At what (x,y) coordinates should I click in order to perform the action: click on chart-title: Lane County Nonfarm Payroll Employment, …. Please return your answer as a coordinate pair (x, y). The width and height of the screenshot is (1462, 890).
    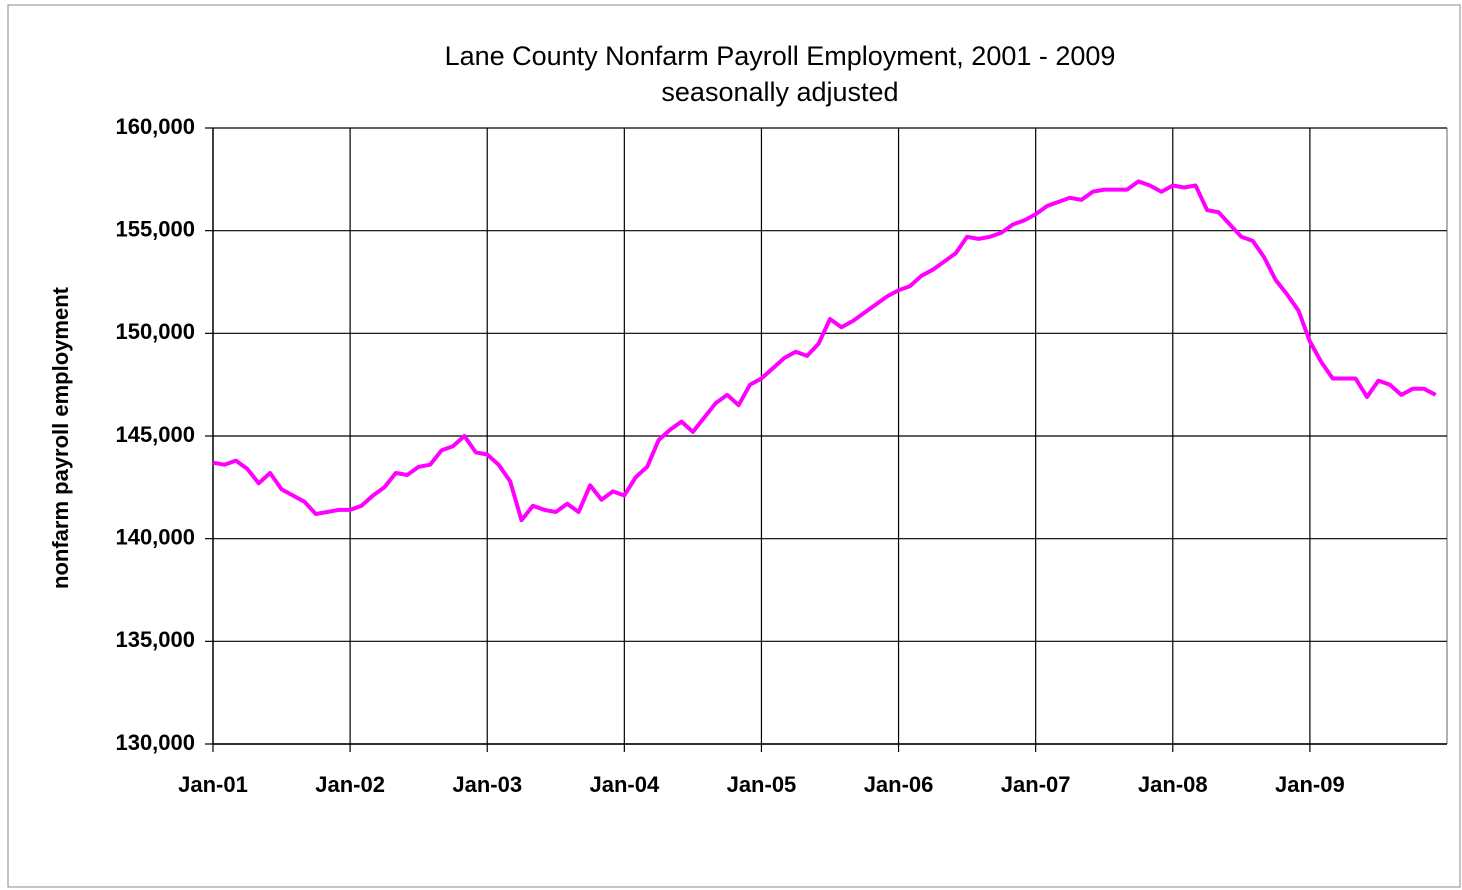
    Looking at the image, I should click on (780, 56).